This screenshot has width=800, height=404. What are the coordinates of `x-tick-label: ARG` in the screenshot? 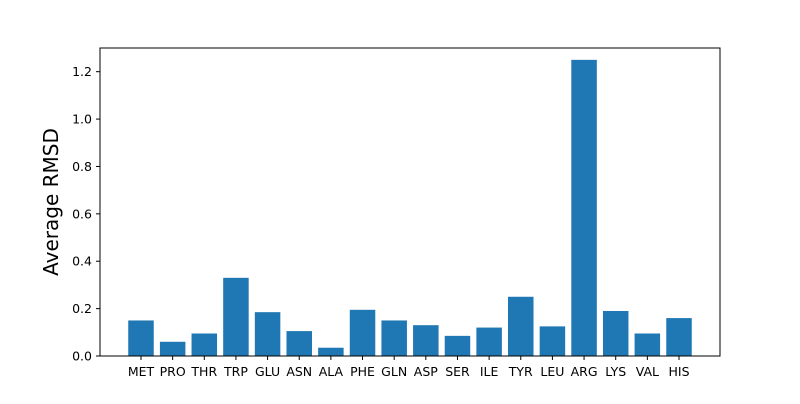 It's located at (584, 371).